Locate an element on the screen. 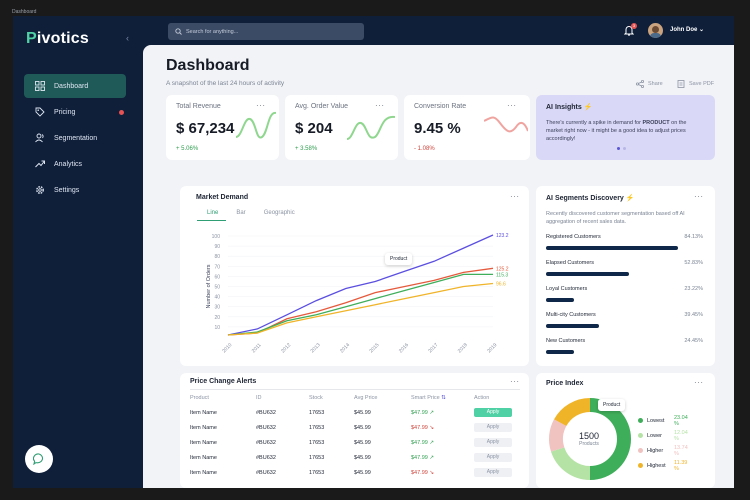  tab-bar: Bar is located at coordinates (241, 213).